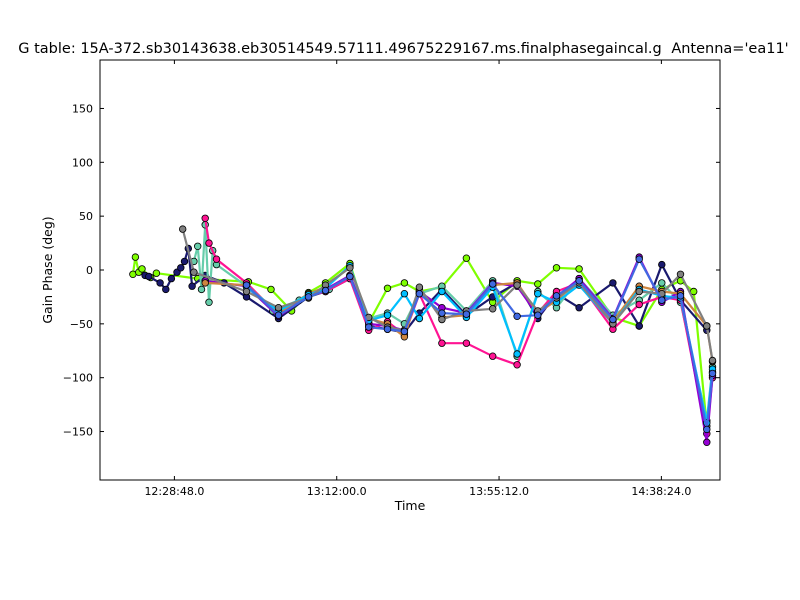 Image resolution: width=800 pixels, height=600 pixels. What do you see at coordinates (81, 324) in the screenshot?
I see `y-tick-label: −50` at bounding box center [81, 324].